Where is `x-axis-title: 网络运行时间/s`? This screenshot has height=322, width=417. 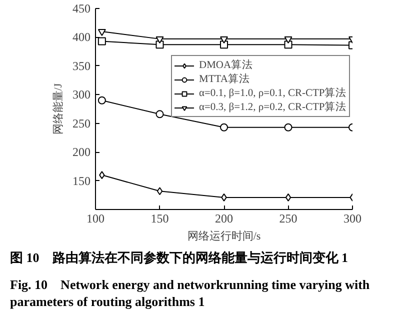
x-axis-title: 网络运行时间/s is located at coordinates (224, 236).